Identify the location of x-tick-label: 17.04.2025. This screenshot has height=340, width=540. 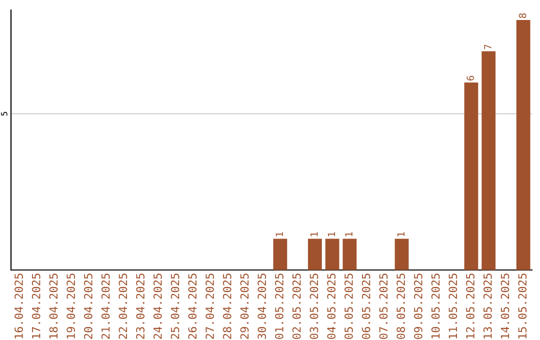
(36, 306).